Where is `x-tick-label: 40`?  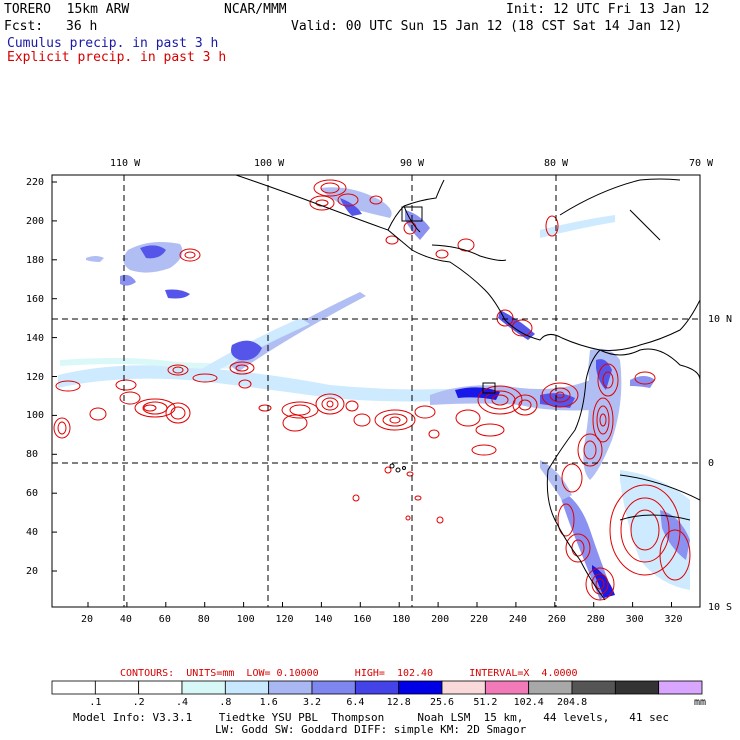 x-tick-label: 40 is located at coordinates (125, 619).